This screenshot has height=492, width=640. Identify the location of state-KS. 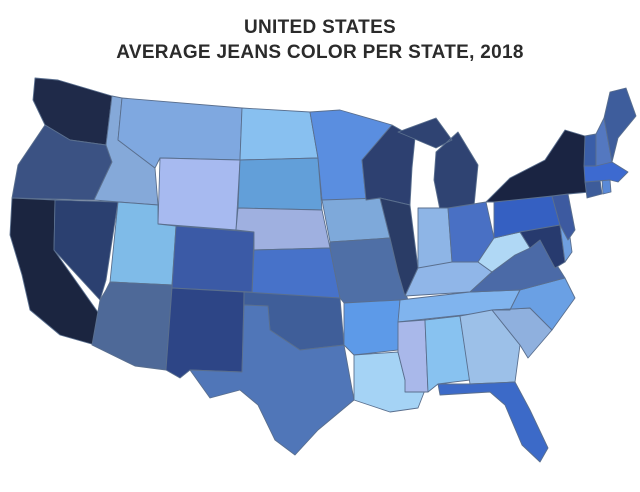
(296, 273).